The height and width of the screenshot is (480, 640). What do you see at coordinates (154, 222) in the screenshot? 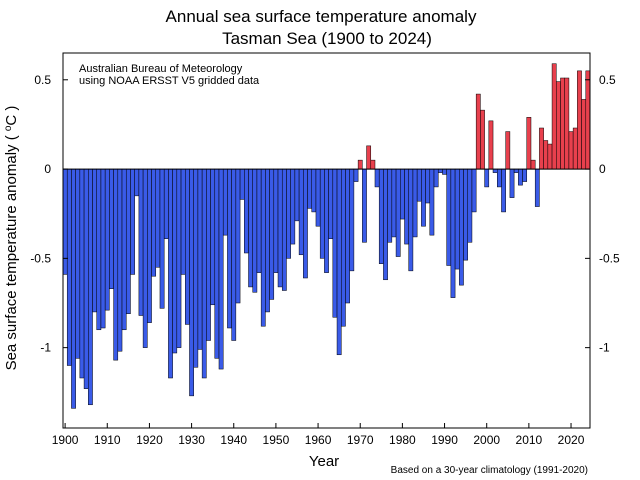
I see `bar-1921` at bounding box center [154, 222].